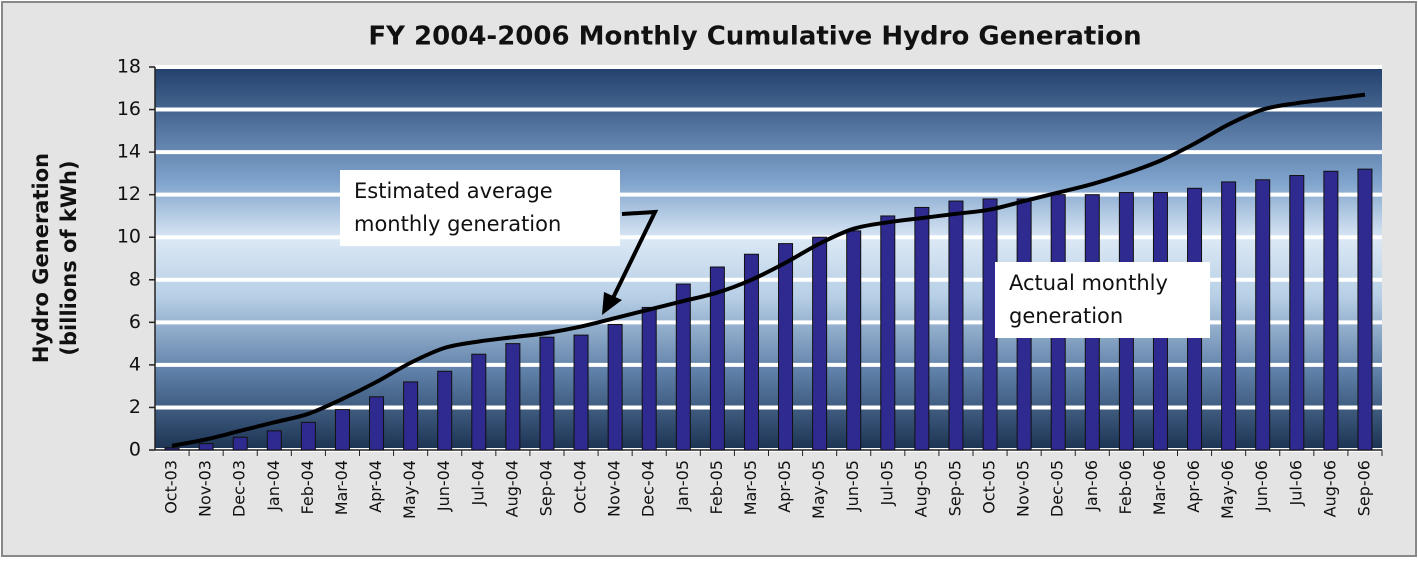 This screenshot has height=562, width=1418. I want to click on annotation-text: monthly generation, so click(457, 224).